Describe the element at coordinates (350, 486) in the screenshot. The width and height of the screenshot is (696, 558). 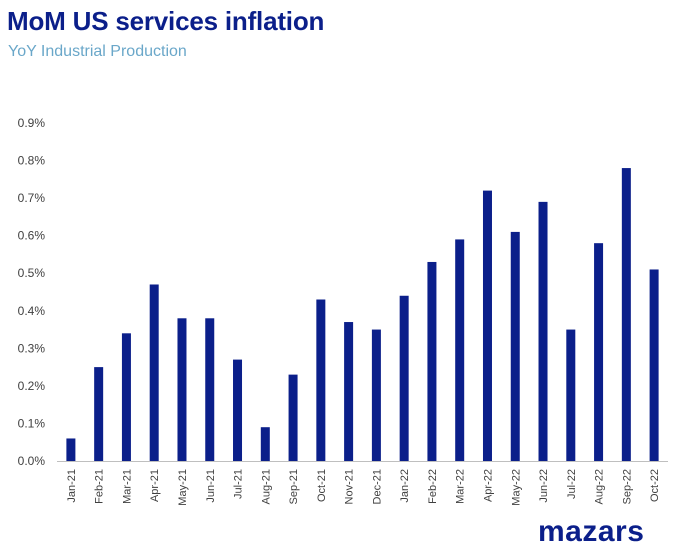
I see `x-tick-label: Nov-21` at that location.